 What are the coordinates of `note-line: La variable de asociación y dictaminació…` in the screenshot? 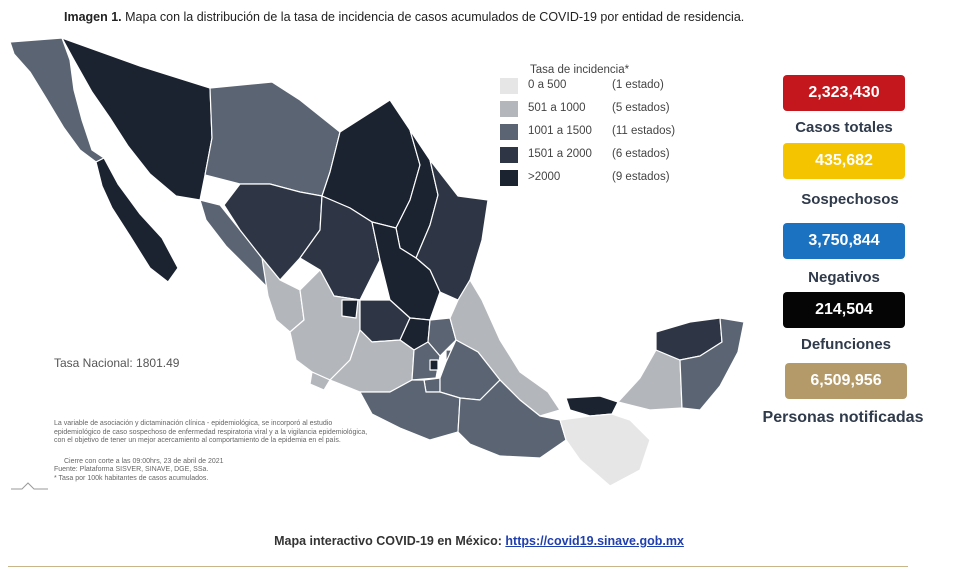 It's located at (193, 423).